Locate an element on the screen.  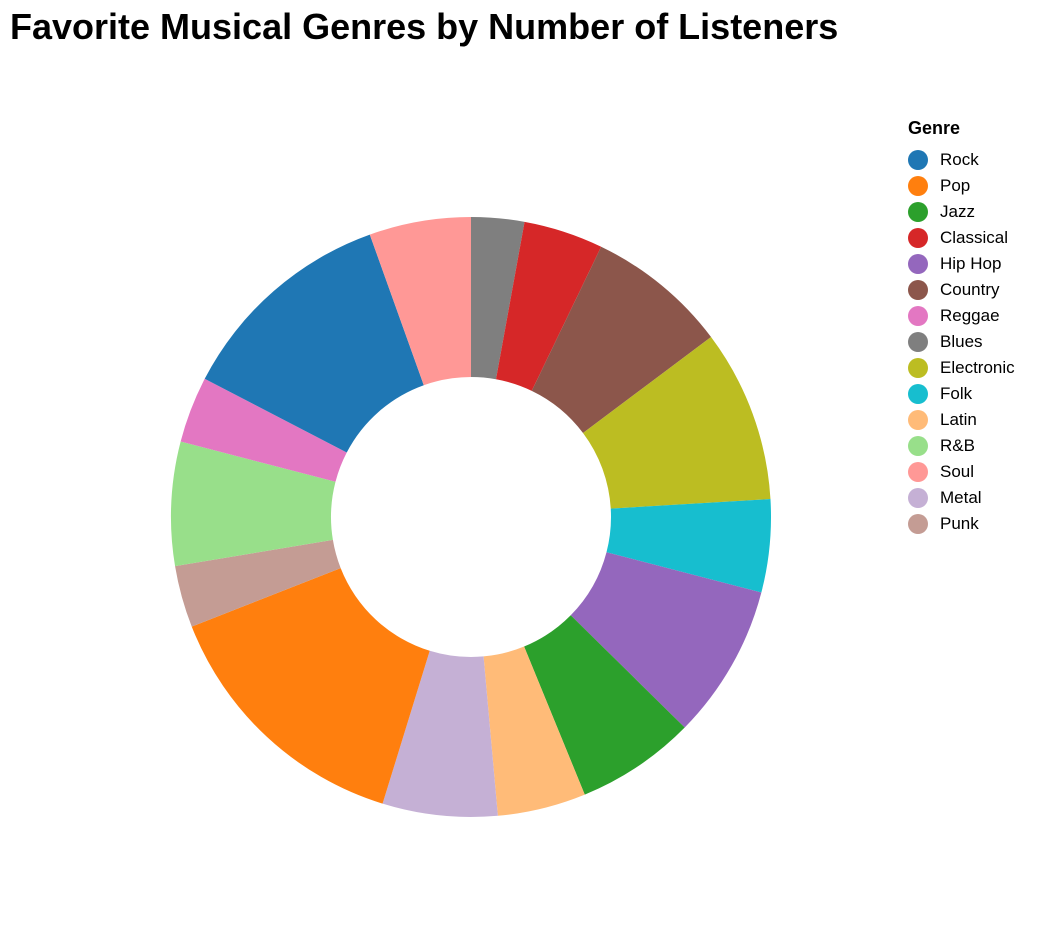
legend-label: Rock is located at coordinates (959, 159).